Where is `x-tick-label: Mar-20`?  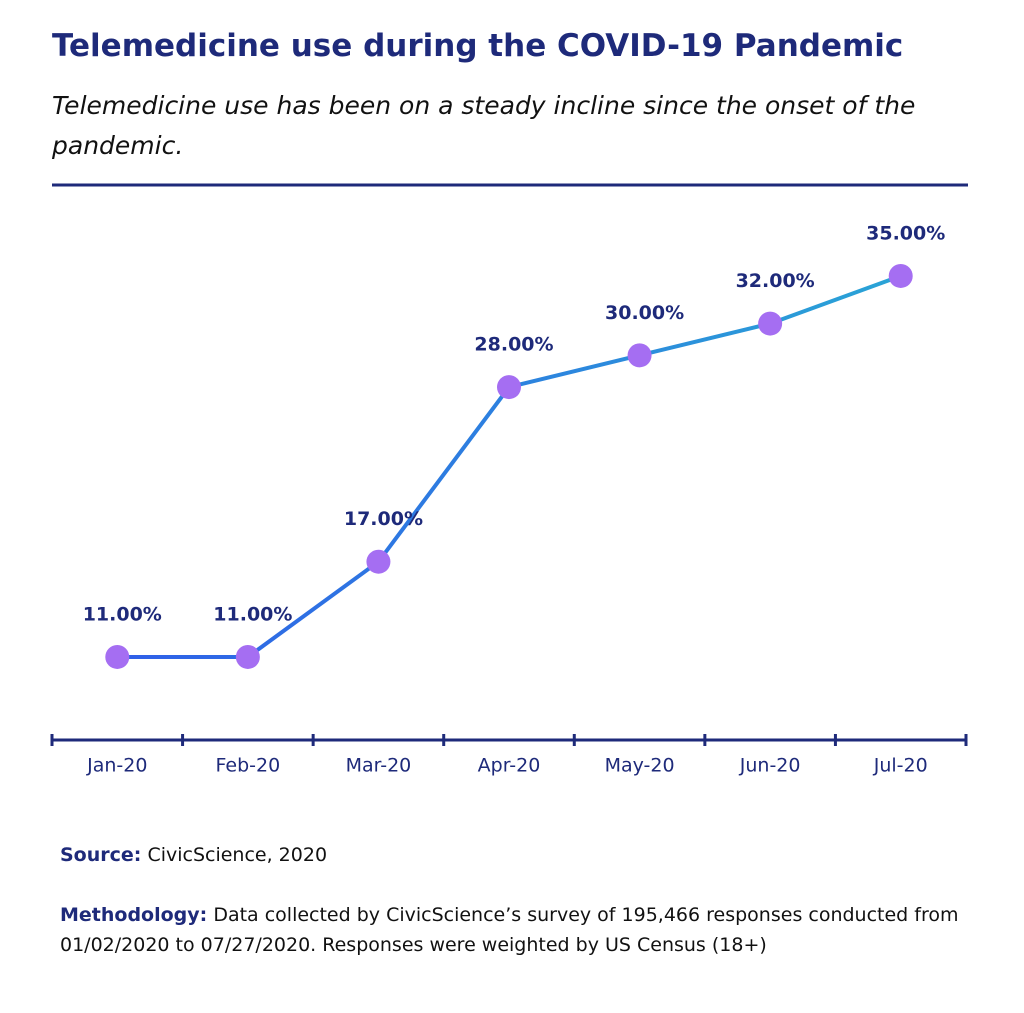
x-tick-label: Mar-20 is located at coordinates (379, 766).